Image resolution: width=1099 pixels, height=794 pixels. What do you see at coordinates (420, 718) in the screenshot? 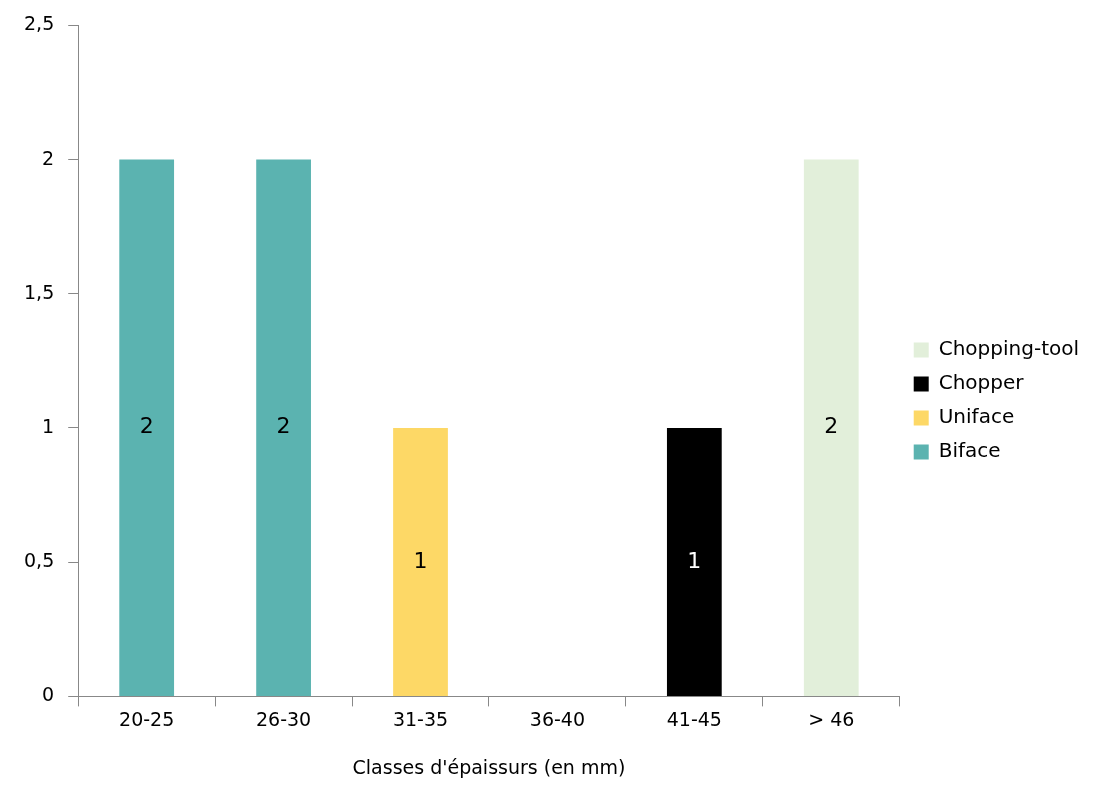
I see `x-tick-label: 31-35` at bounding box center [420, 718].